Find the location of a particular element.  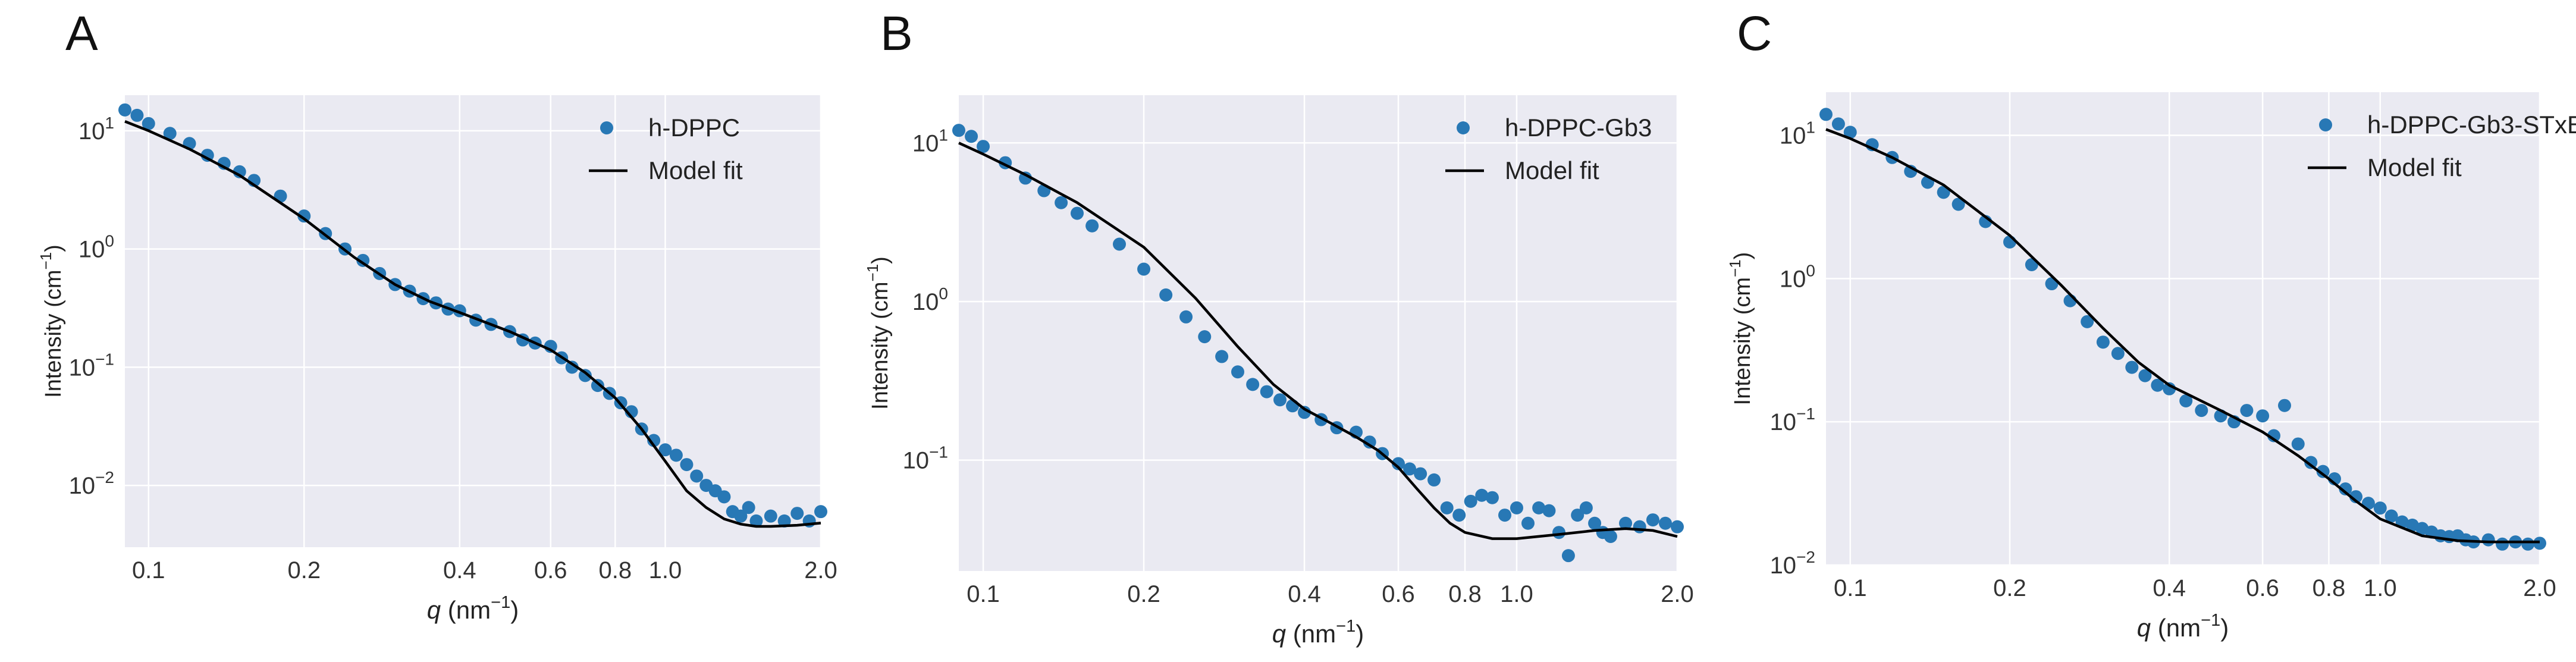

legend-points-label: h-DPPC is located at coordinates (694, 128).